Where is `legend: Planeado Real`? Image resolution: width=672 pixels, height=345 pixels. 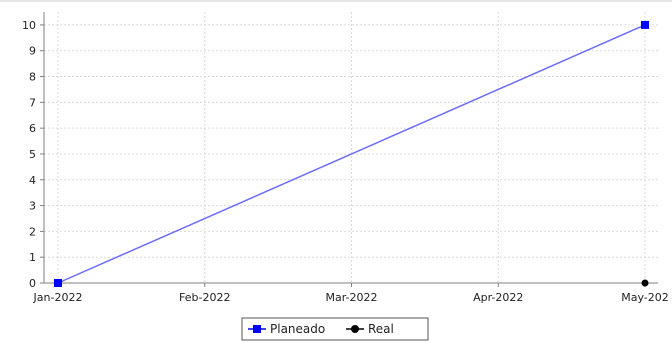 legend: Planeado Real is located at coordinates (335, 329).